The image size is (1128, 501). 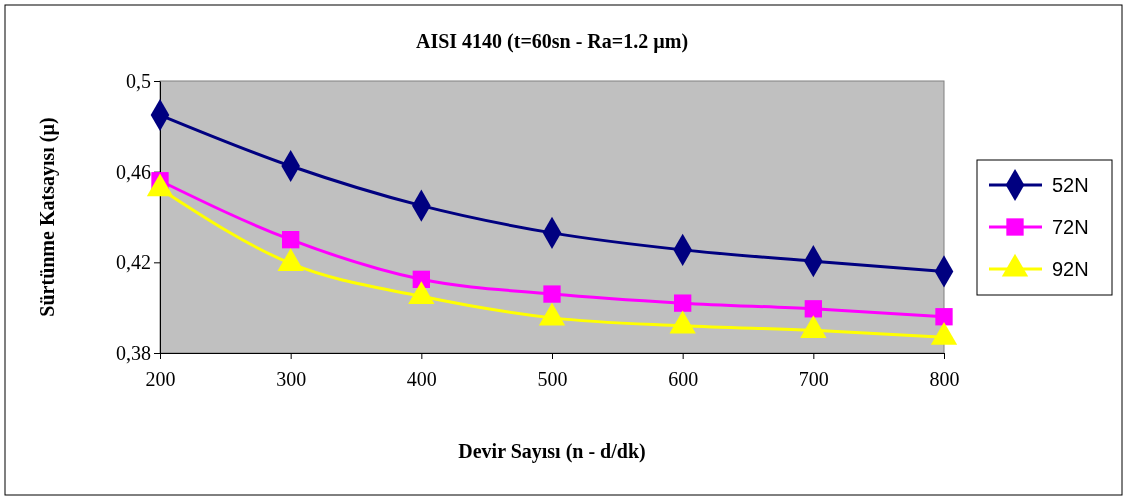 I want to click on chart-title: AISI 4140 (t=60sn - Ra=1.2 µm), so click(x=552, y=41).